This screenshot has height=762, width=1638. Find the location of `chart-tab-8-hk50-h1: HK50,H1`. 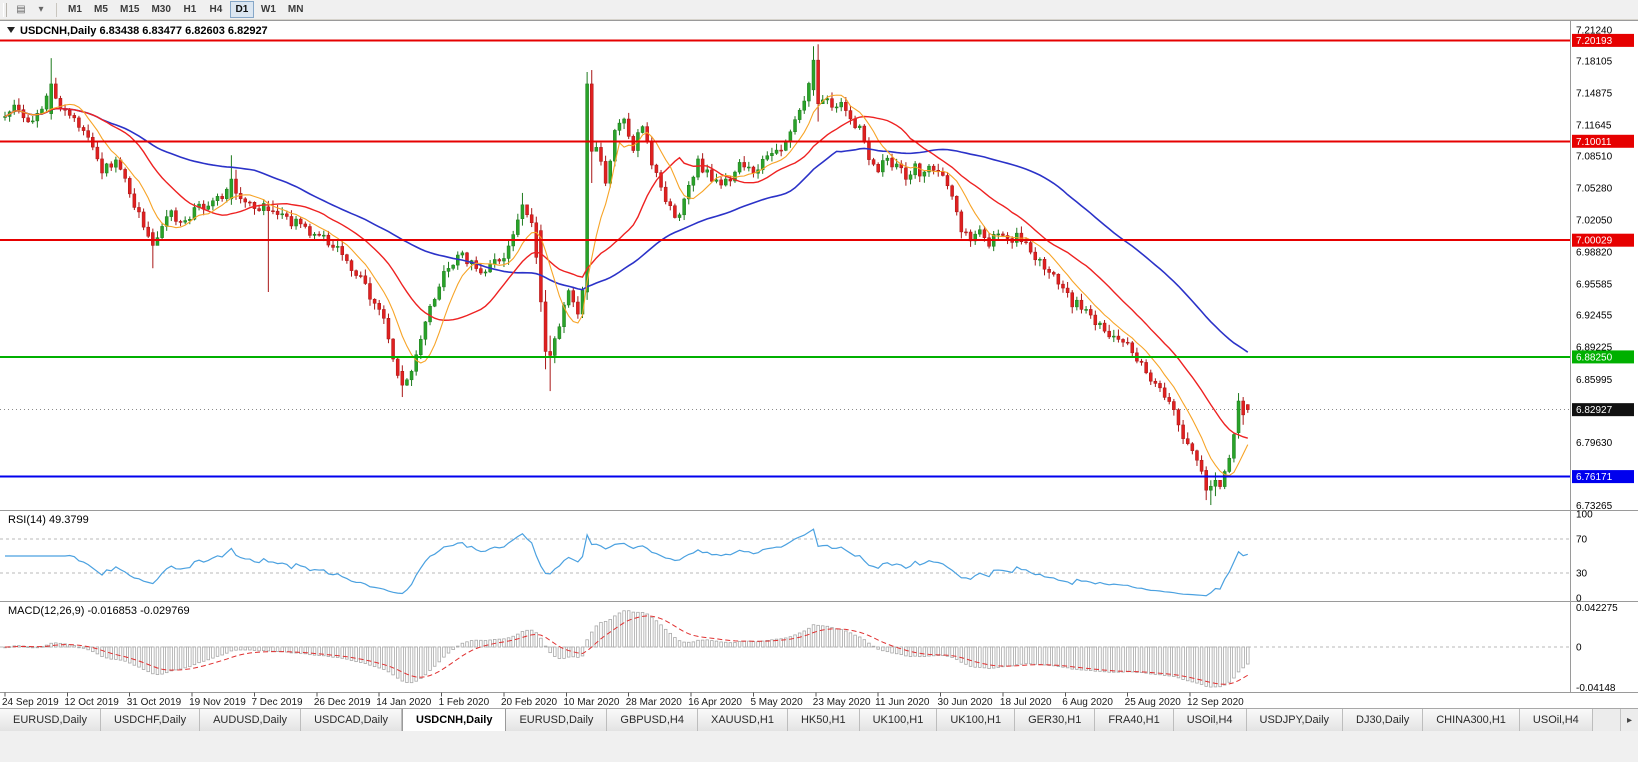

chart-tab-8-hk50-h1: HK50,H1 is located at coordinates (823, 720).